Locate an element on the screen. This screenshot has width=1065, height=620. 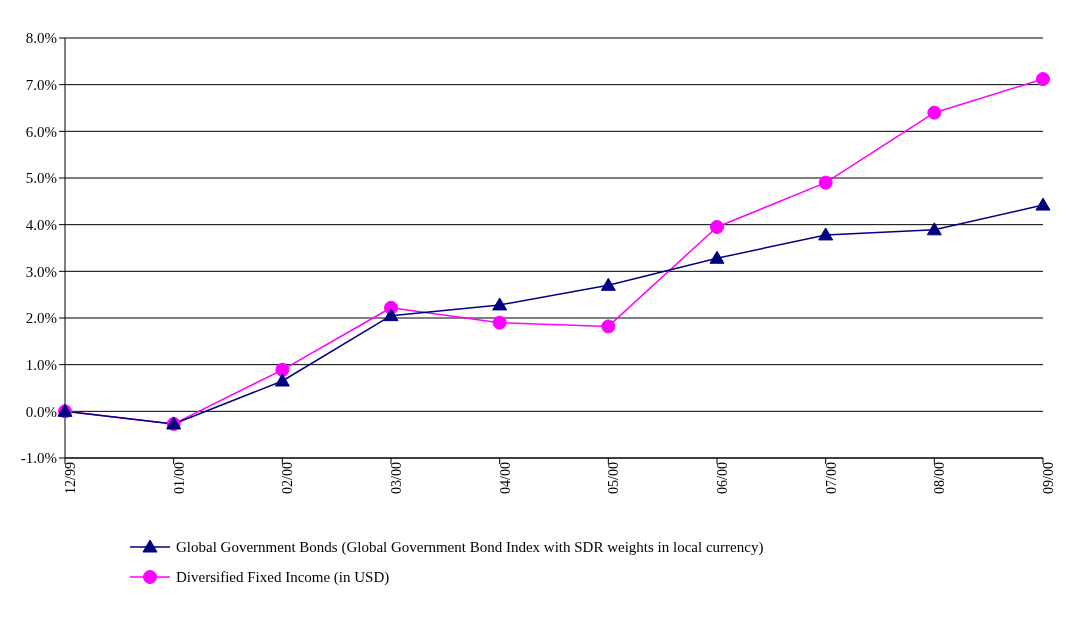
x-tick-label: 02/00 is located at coordinates (288, 478).